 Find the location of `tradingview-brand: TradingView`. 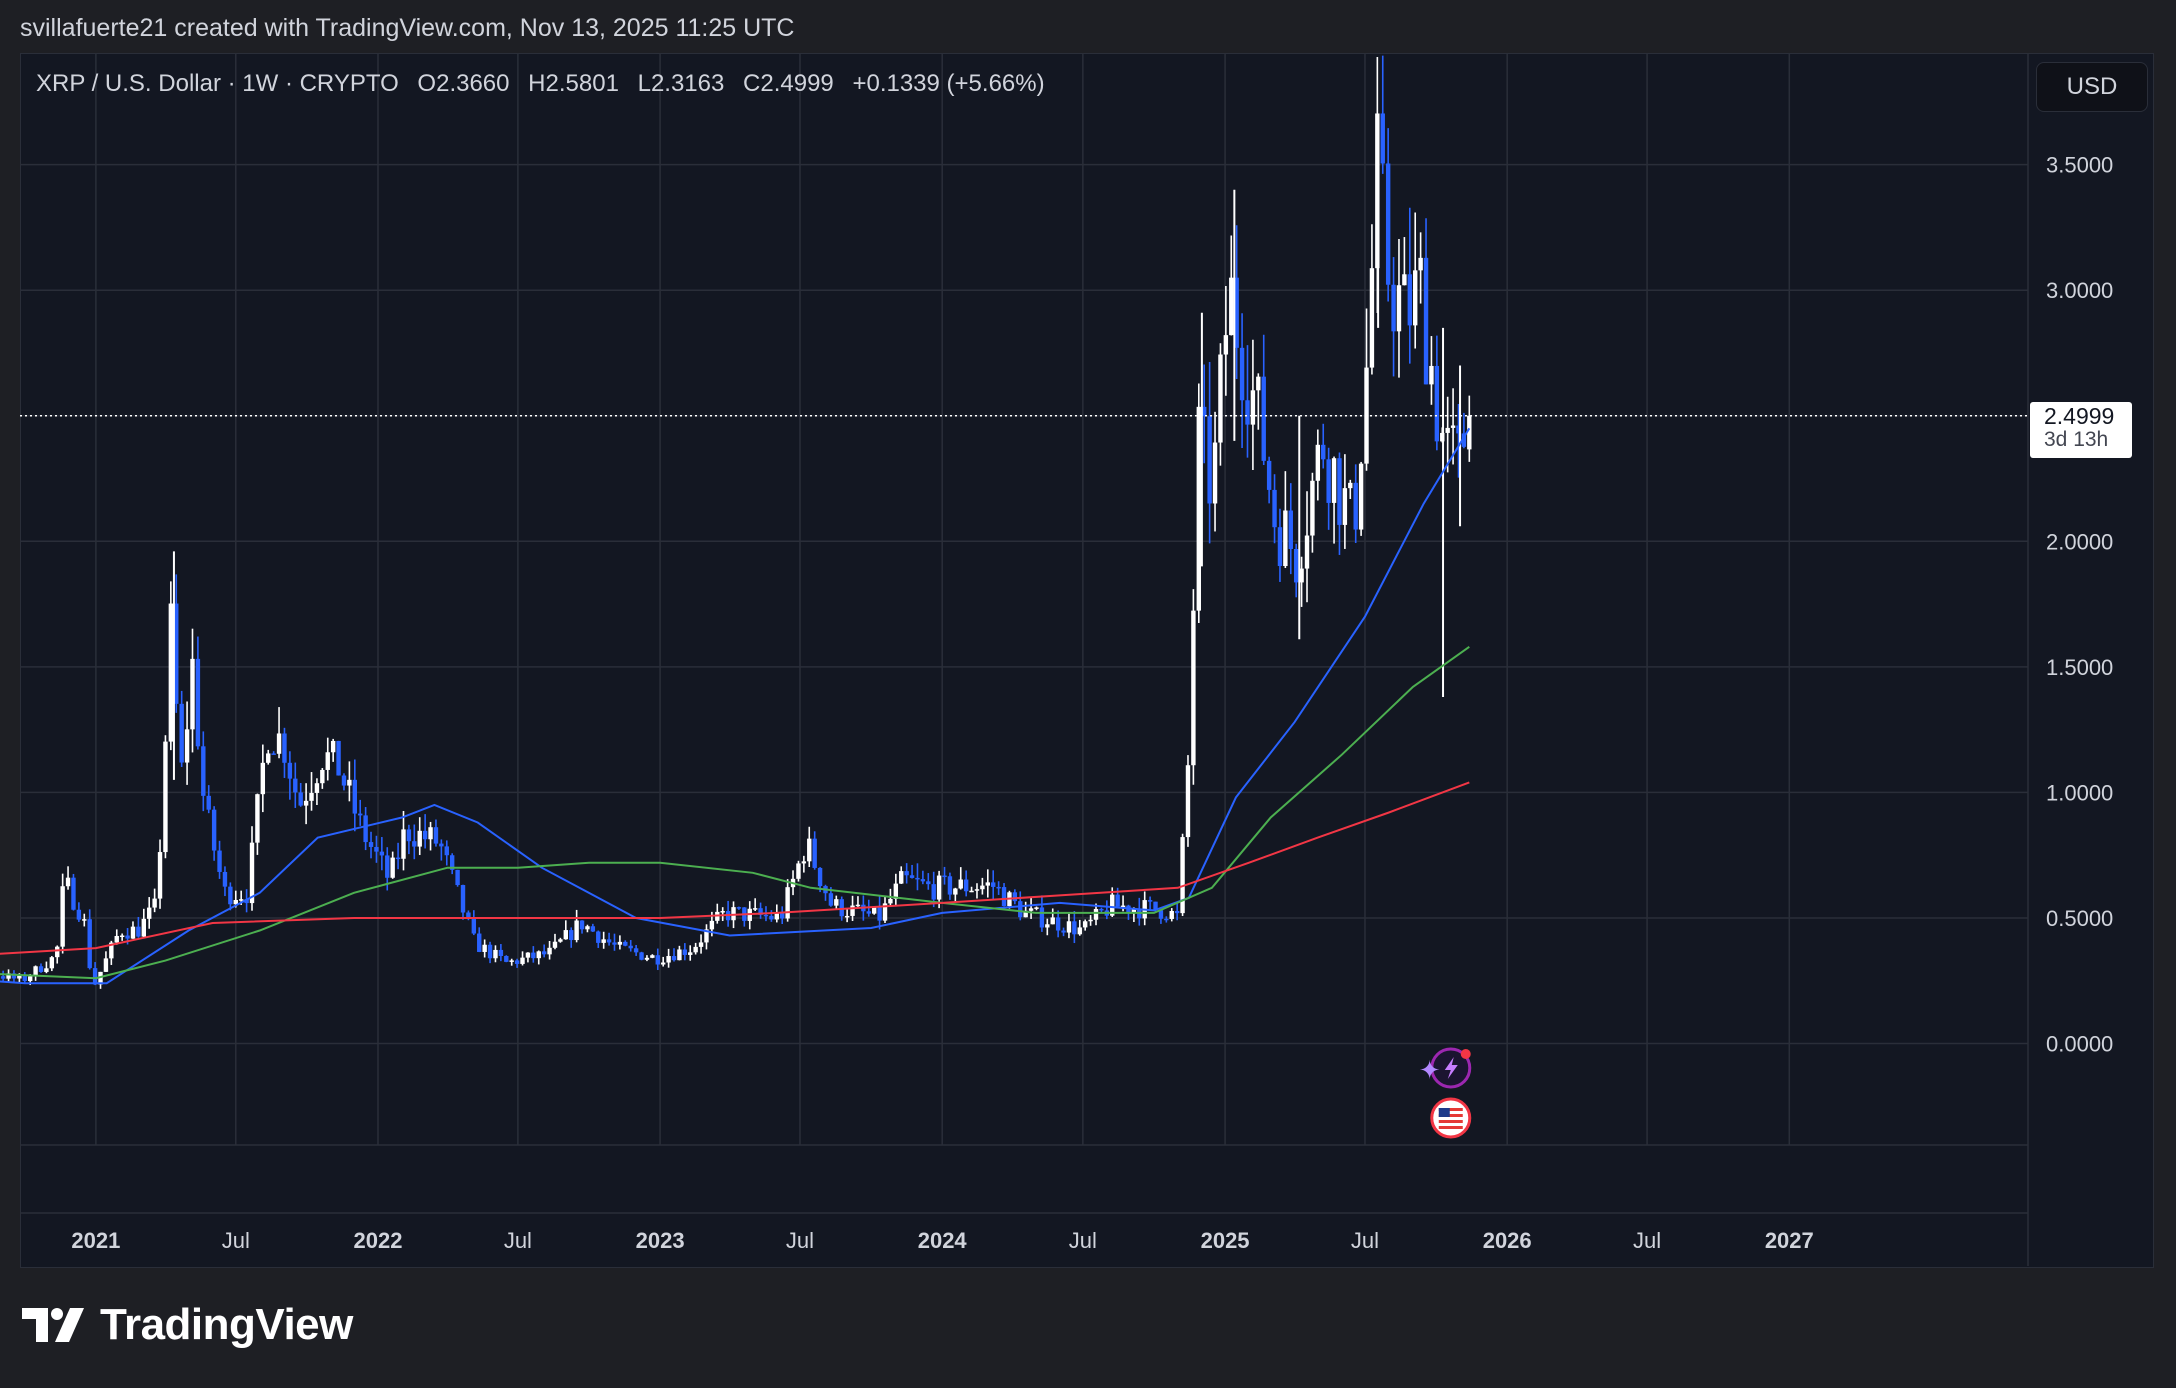

tradingview-brand: TradingView is located at coordinates (187, 1325).